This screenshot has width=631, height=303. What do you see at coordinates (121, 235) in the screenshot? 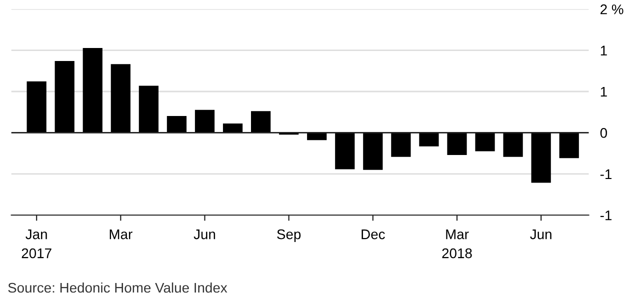
I see `x-tick-label: Mar` at bounding box center [121, 235].